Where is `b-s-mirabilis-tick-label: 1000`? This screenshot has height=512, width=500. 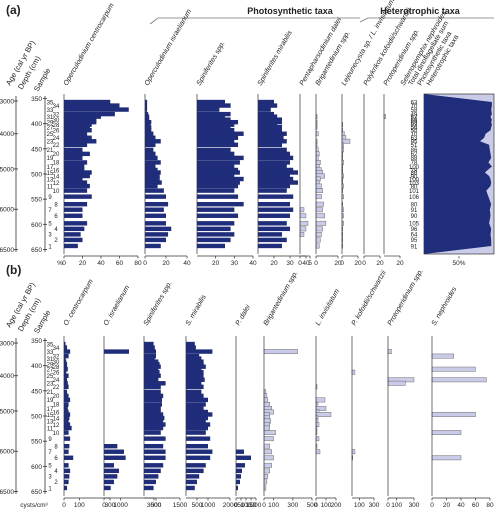 b-s-mirabilis-tick-label: 1000 is located at coordinates (208, 505).